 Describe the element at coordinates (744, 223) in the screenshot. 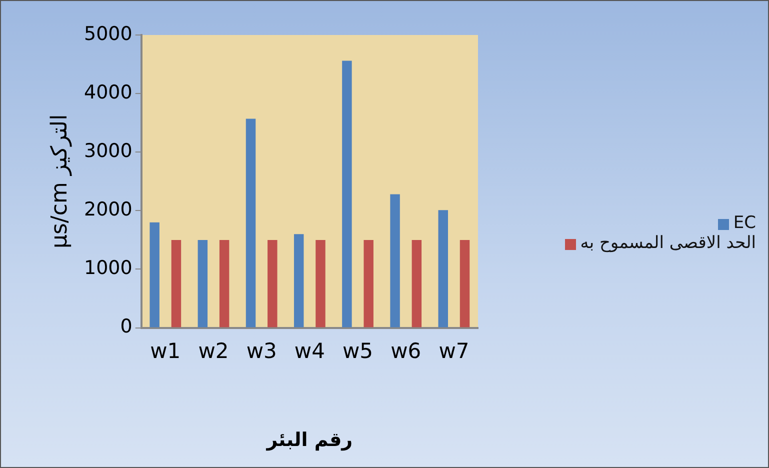

I see `legend-label: EC` at that location.